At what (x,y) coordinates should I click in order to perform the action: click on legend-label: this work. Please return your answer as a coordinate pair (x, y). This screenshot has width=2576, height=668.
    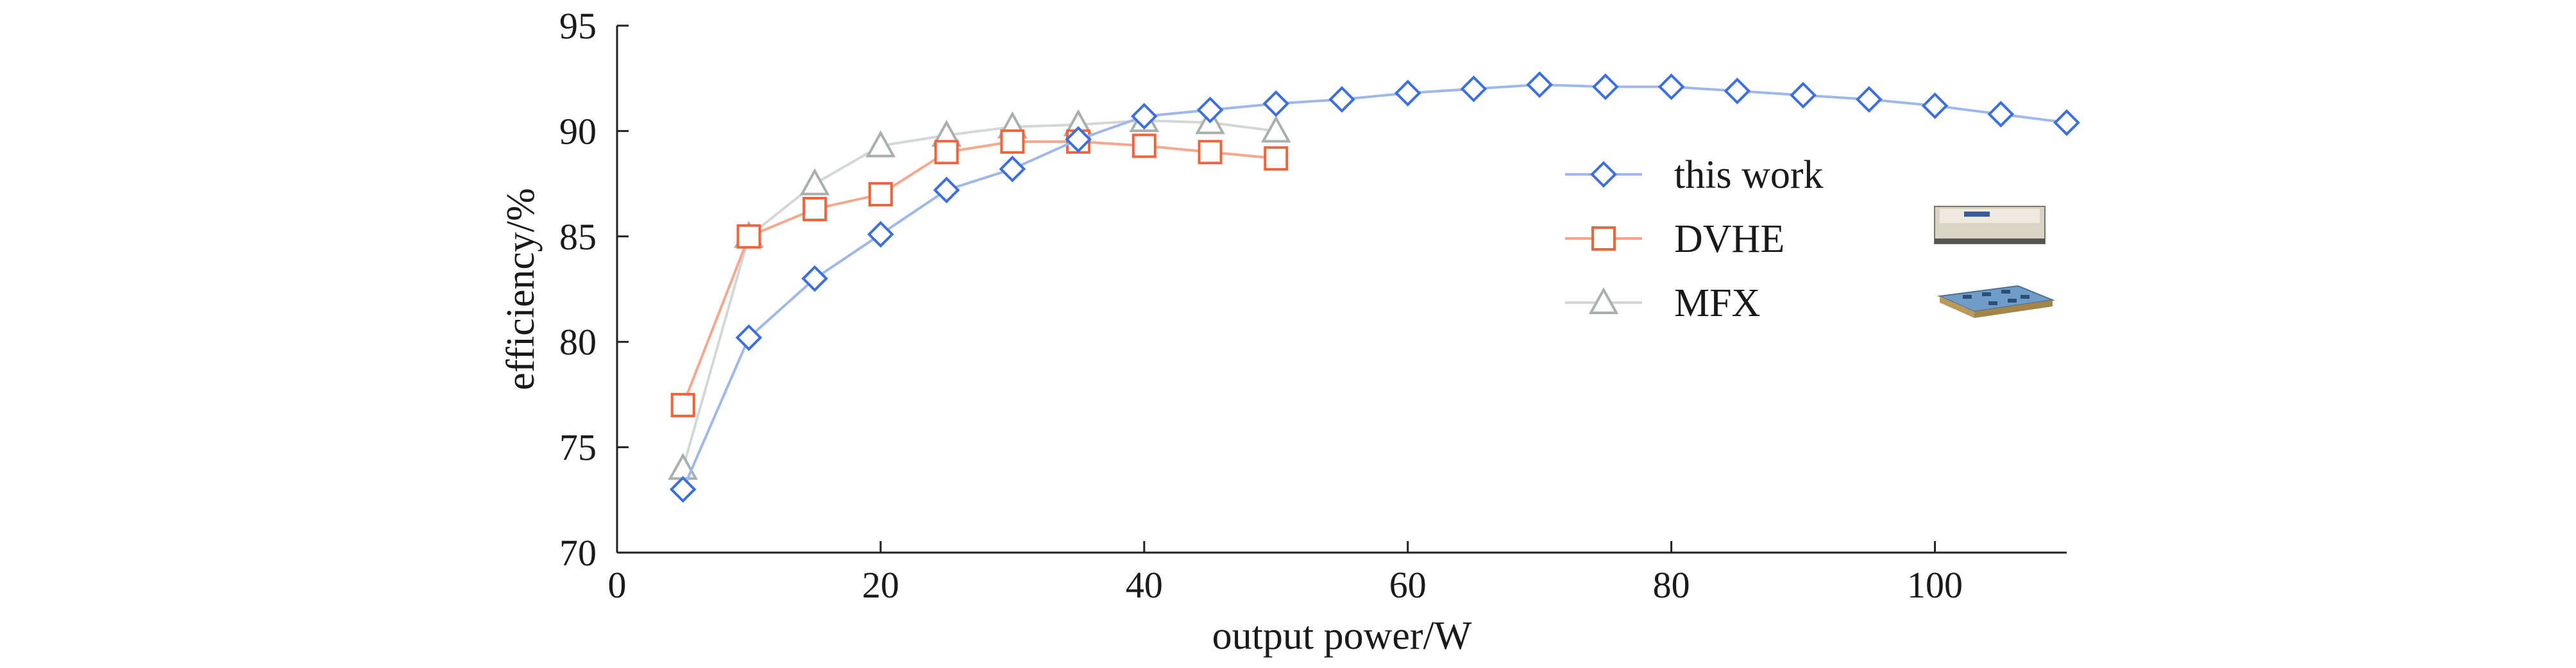
    Looking at the image, I should click on (1749, 175).